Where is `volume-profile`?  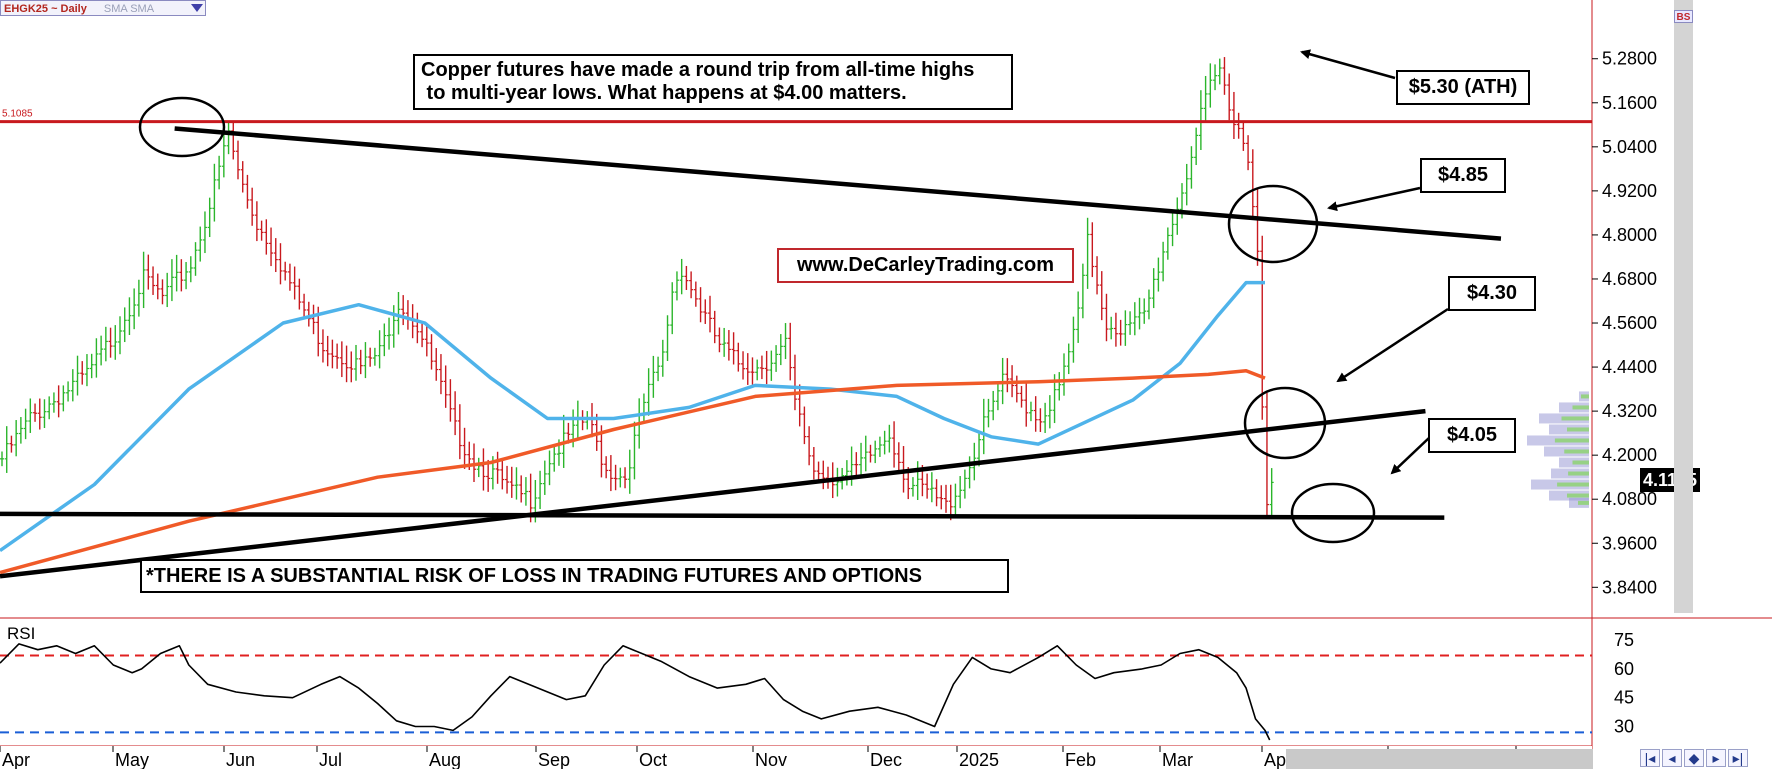 volume-profile is located at coordinates (1558, 449).